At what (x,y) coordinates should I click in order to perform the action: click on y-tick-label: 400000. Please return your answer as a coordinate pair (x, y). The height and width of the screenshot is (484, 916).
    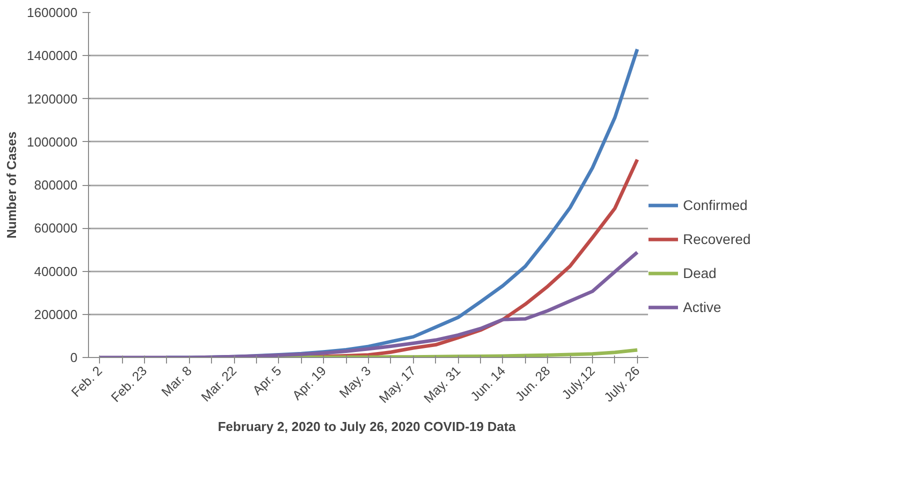
    Looking at the image, I should click on (56, 271).